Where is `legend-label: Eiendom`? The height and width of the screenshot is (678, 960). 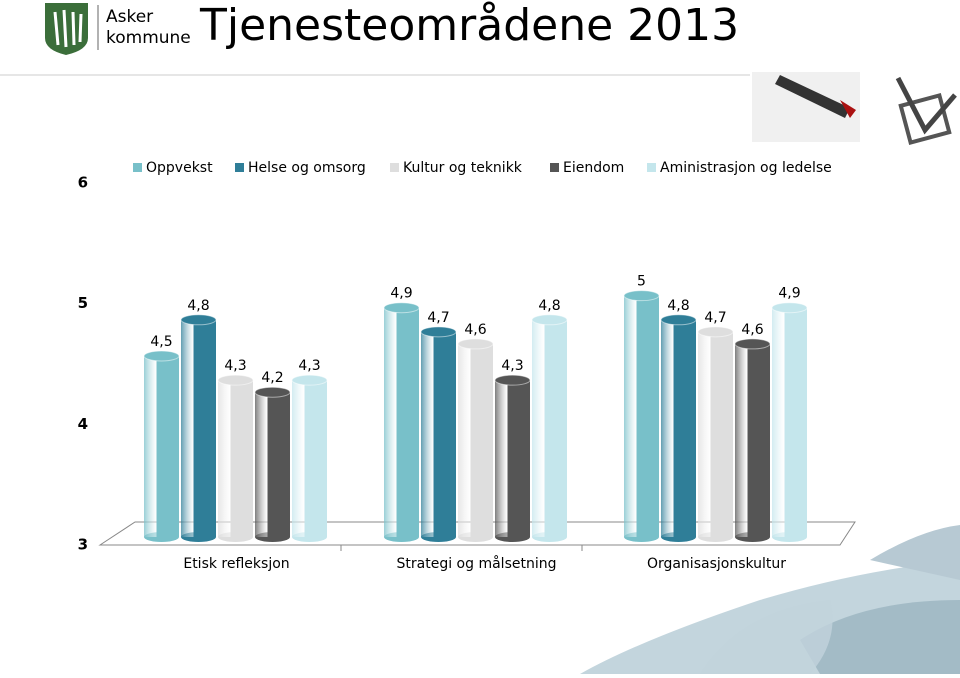
legend-label: Eiendom is located at coordinates (593, 168).